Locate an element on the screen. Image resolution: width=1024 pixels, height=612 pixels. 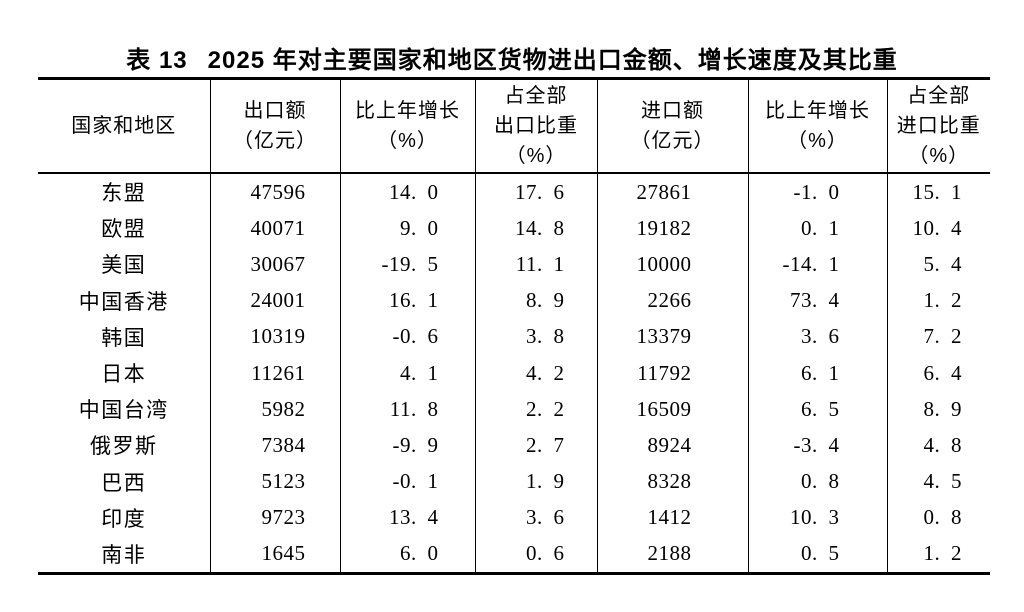
value-cell: 8. 9 is located at coordinates (536, 300).